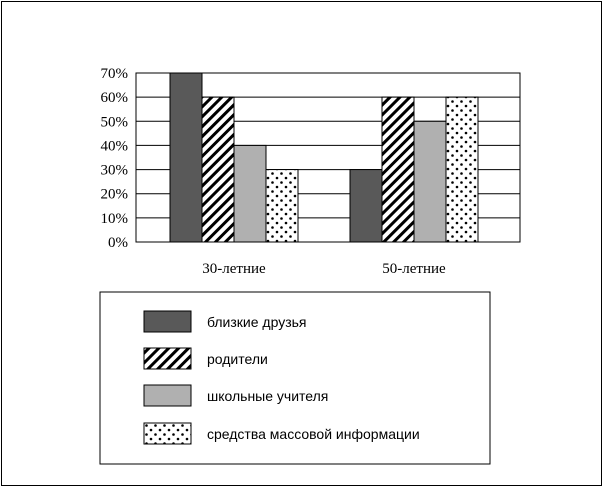 The width and height of the screenshot is (603, 487). Describe the element at coordinates (414, 269) in the screenshot. I see `x-category-label: 50-летние` at that location.